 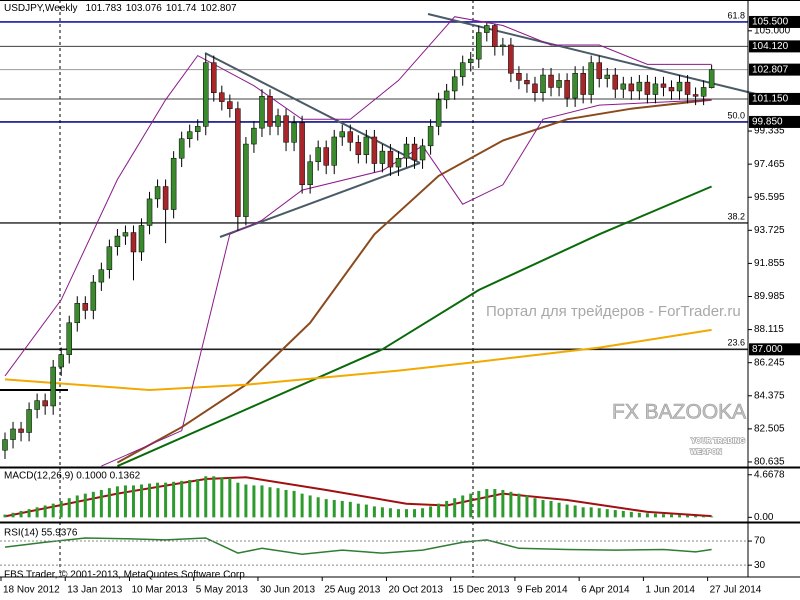 What do you see at coordinates (613, 311) in the screenshot?
I see `watermark: Портал для трейдеров - ForTrader.ru` at bounding box center [613, 311].